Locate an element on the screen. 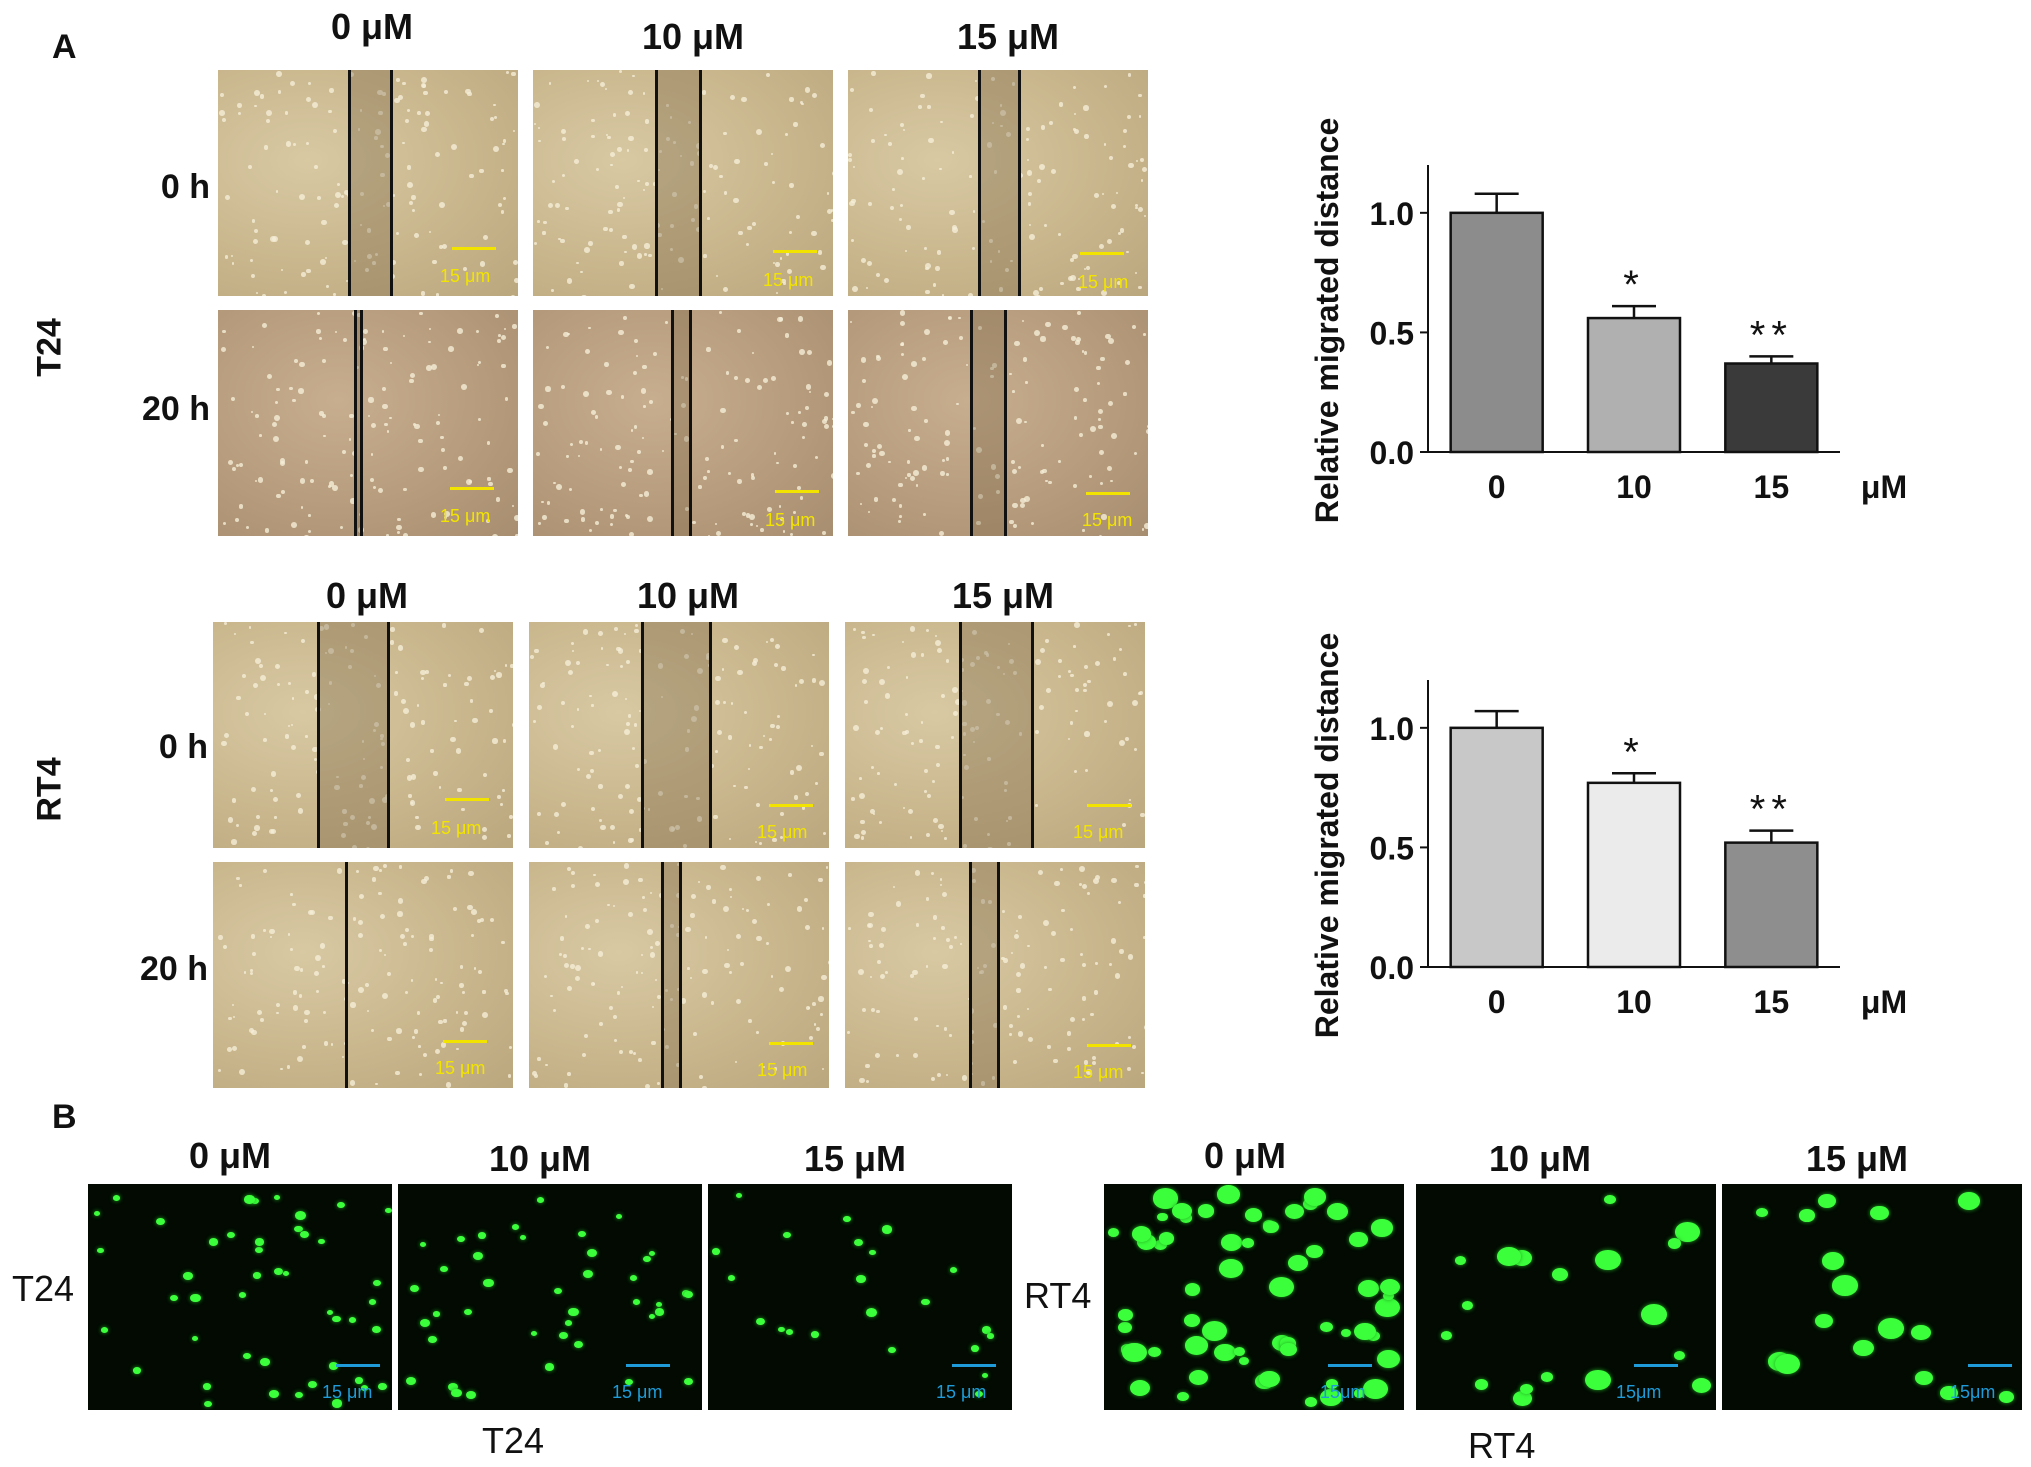 This screenshot has width=2031, height=1467. rt4-header-15uM: 15 μM is located at coordinates (1003, 595).